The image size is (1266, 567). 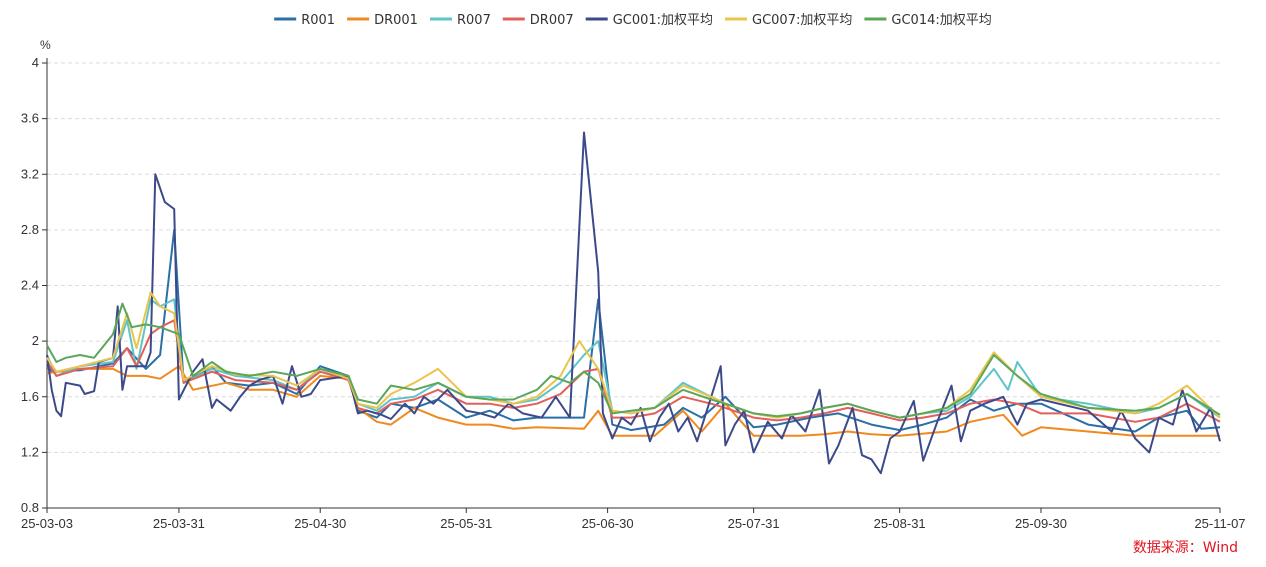 What do you see at coordinates (552, 20) in the screenshot?
I see `legend-label: DR007` at bounding box center [552, 20].